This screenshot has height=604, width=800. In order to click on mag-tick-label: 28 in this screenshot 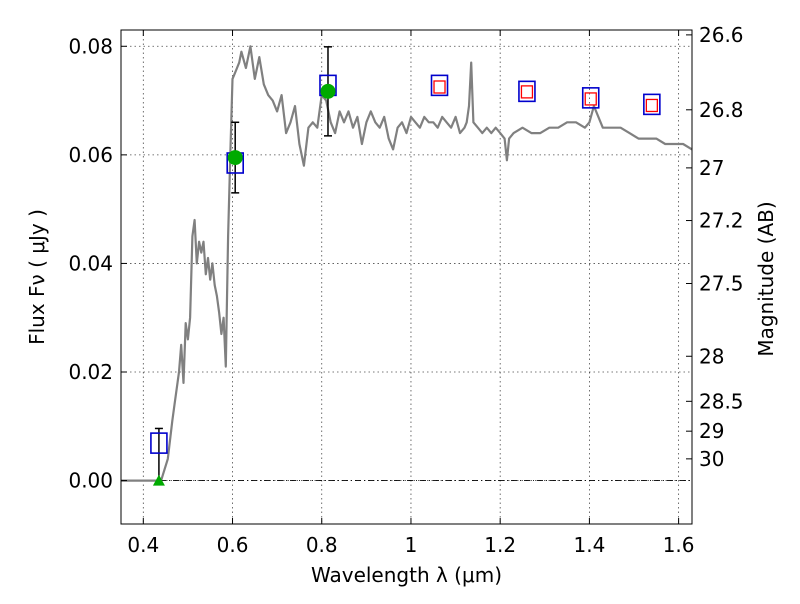, I will do `click(711, 356)`.